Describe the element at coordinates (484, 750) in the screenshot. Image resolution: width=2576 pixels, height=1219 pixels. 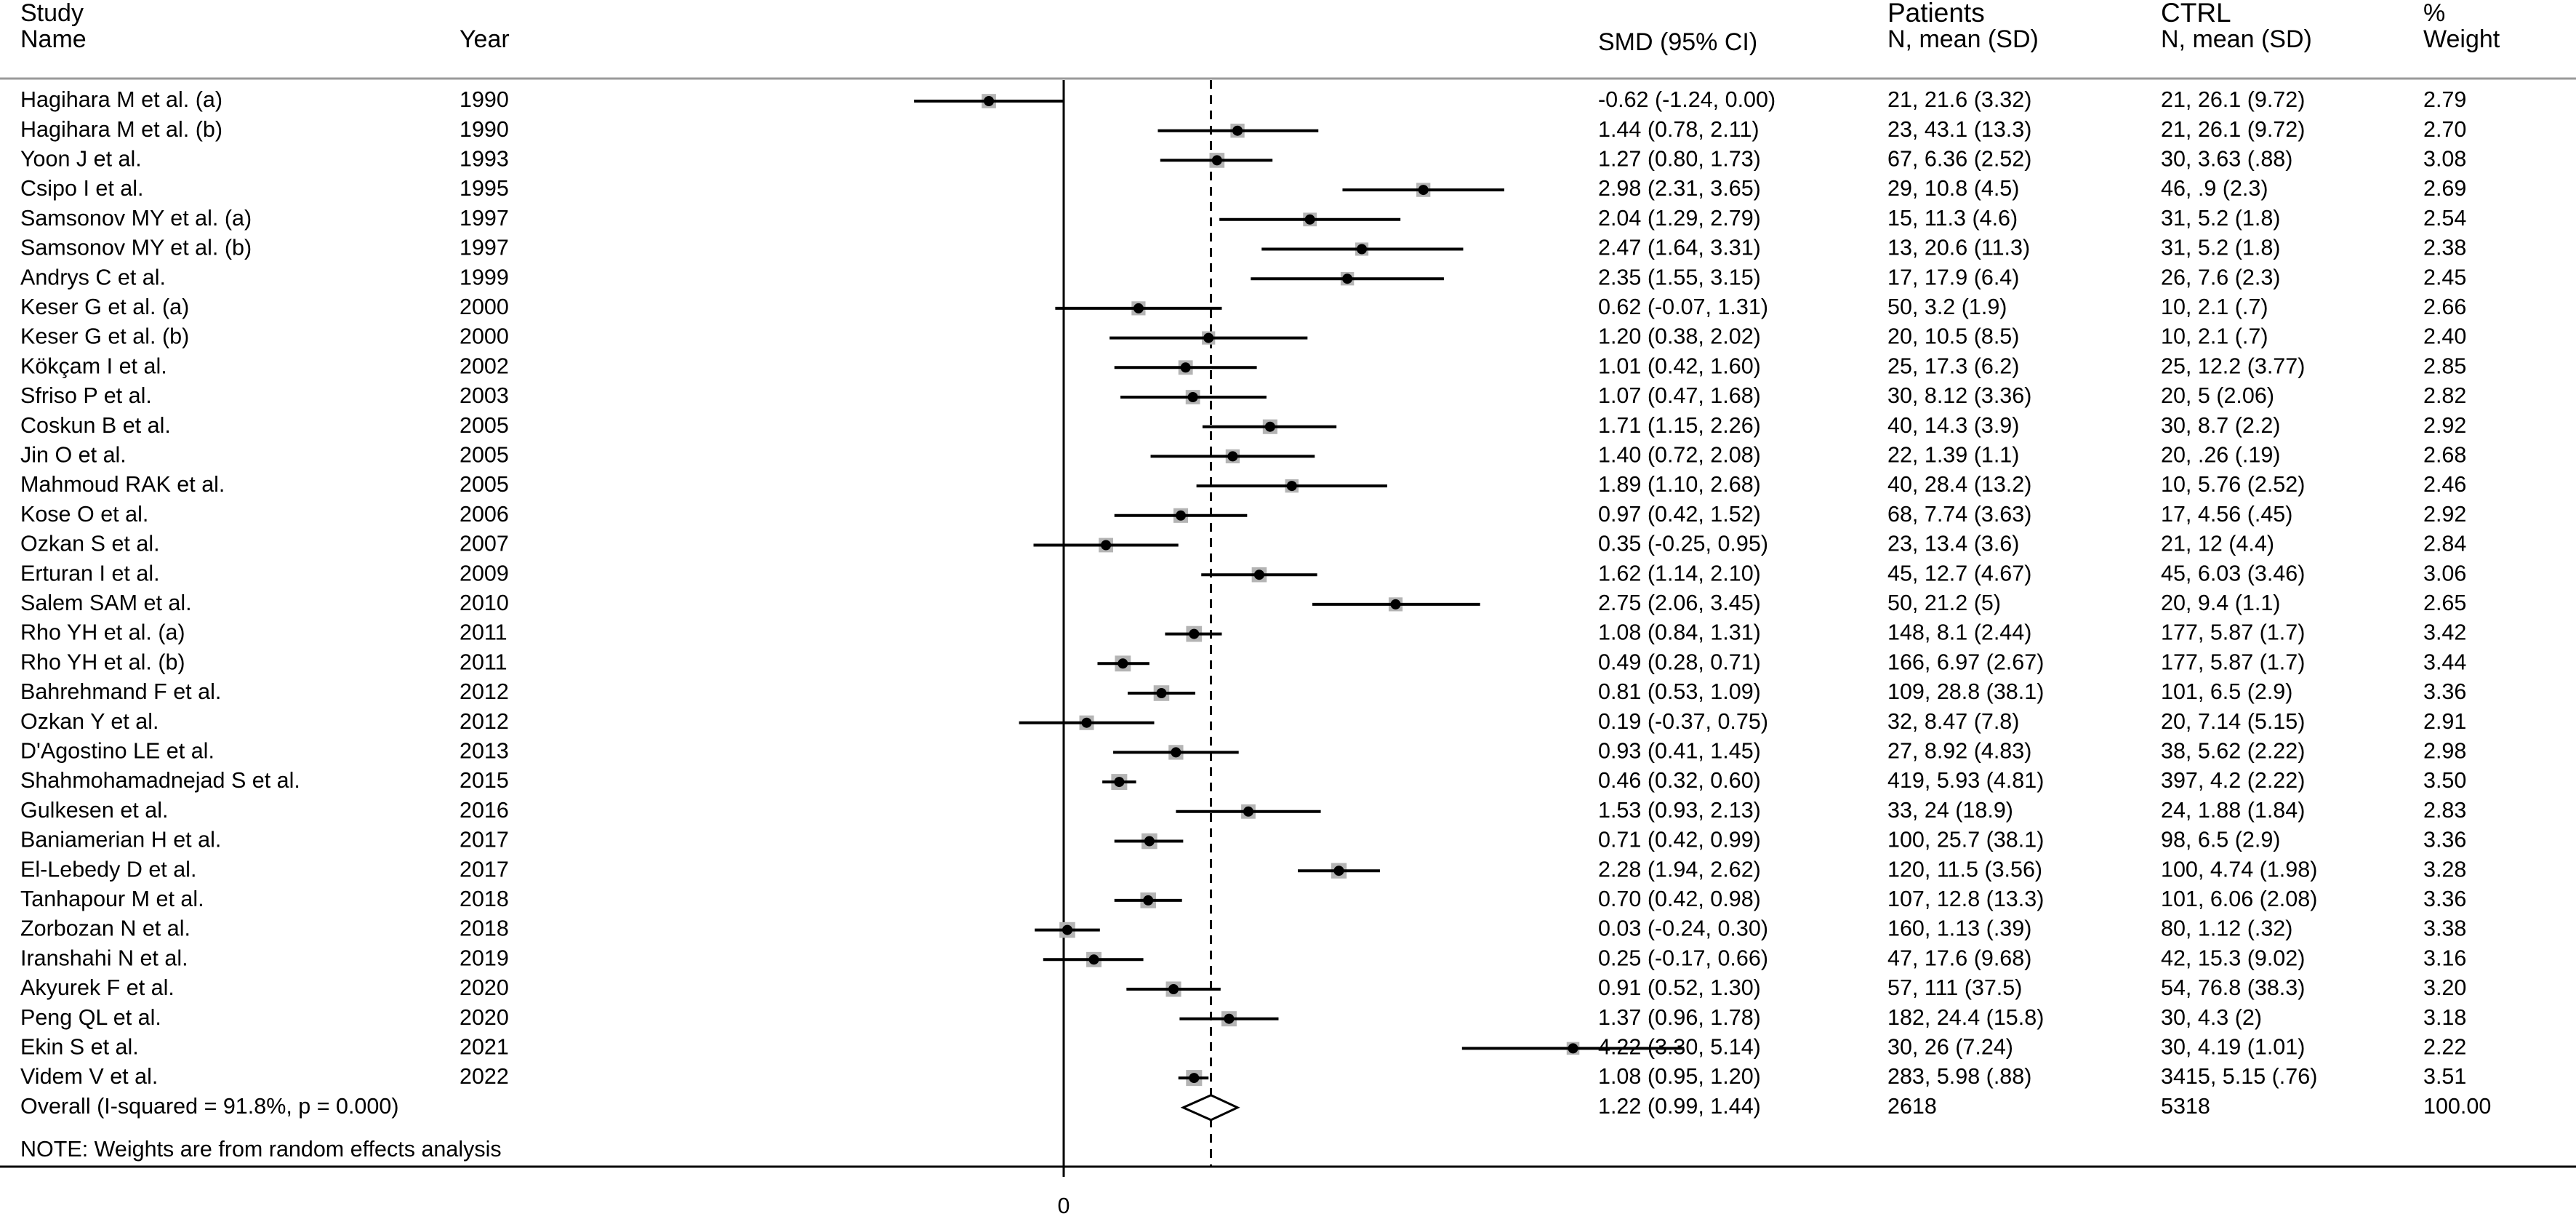
I see `study-year: 2013` at that location.